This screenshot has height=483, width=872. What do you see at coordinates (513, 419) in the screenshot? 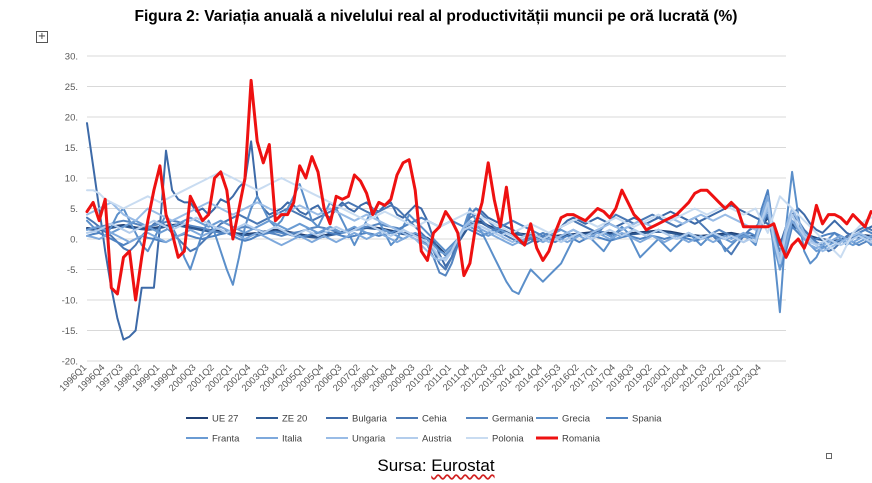
I see `legend-label: Germania` at bounding box center [513, 419].